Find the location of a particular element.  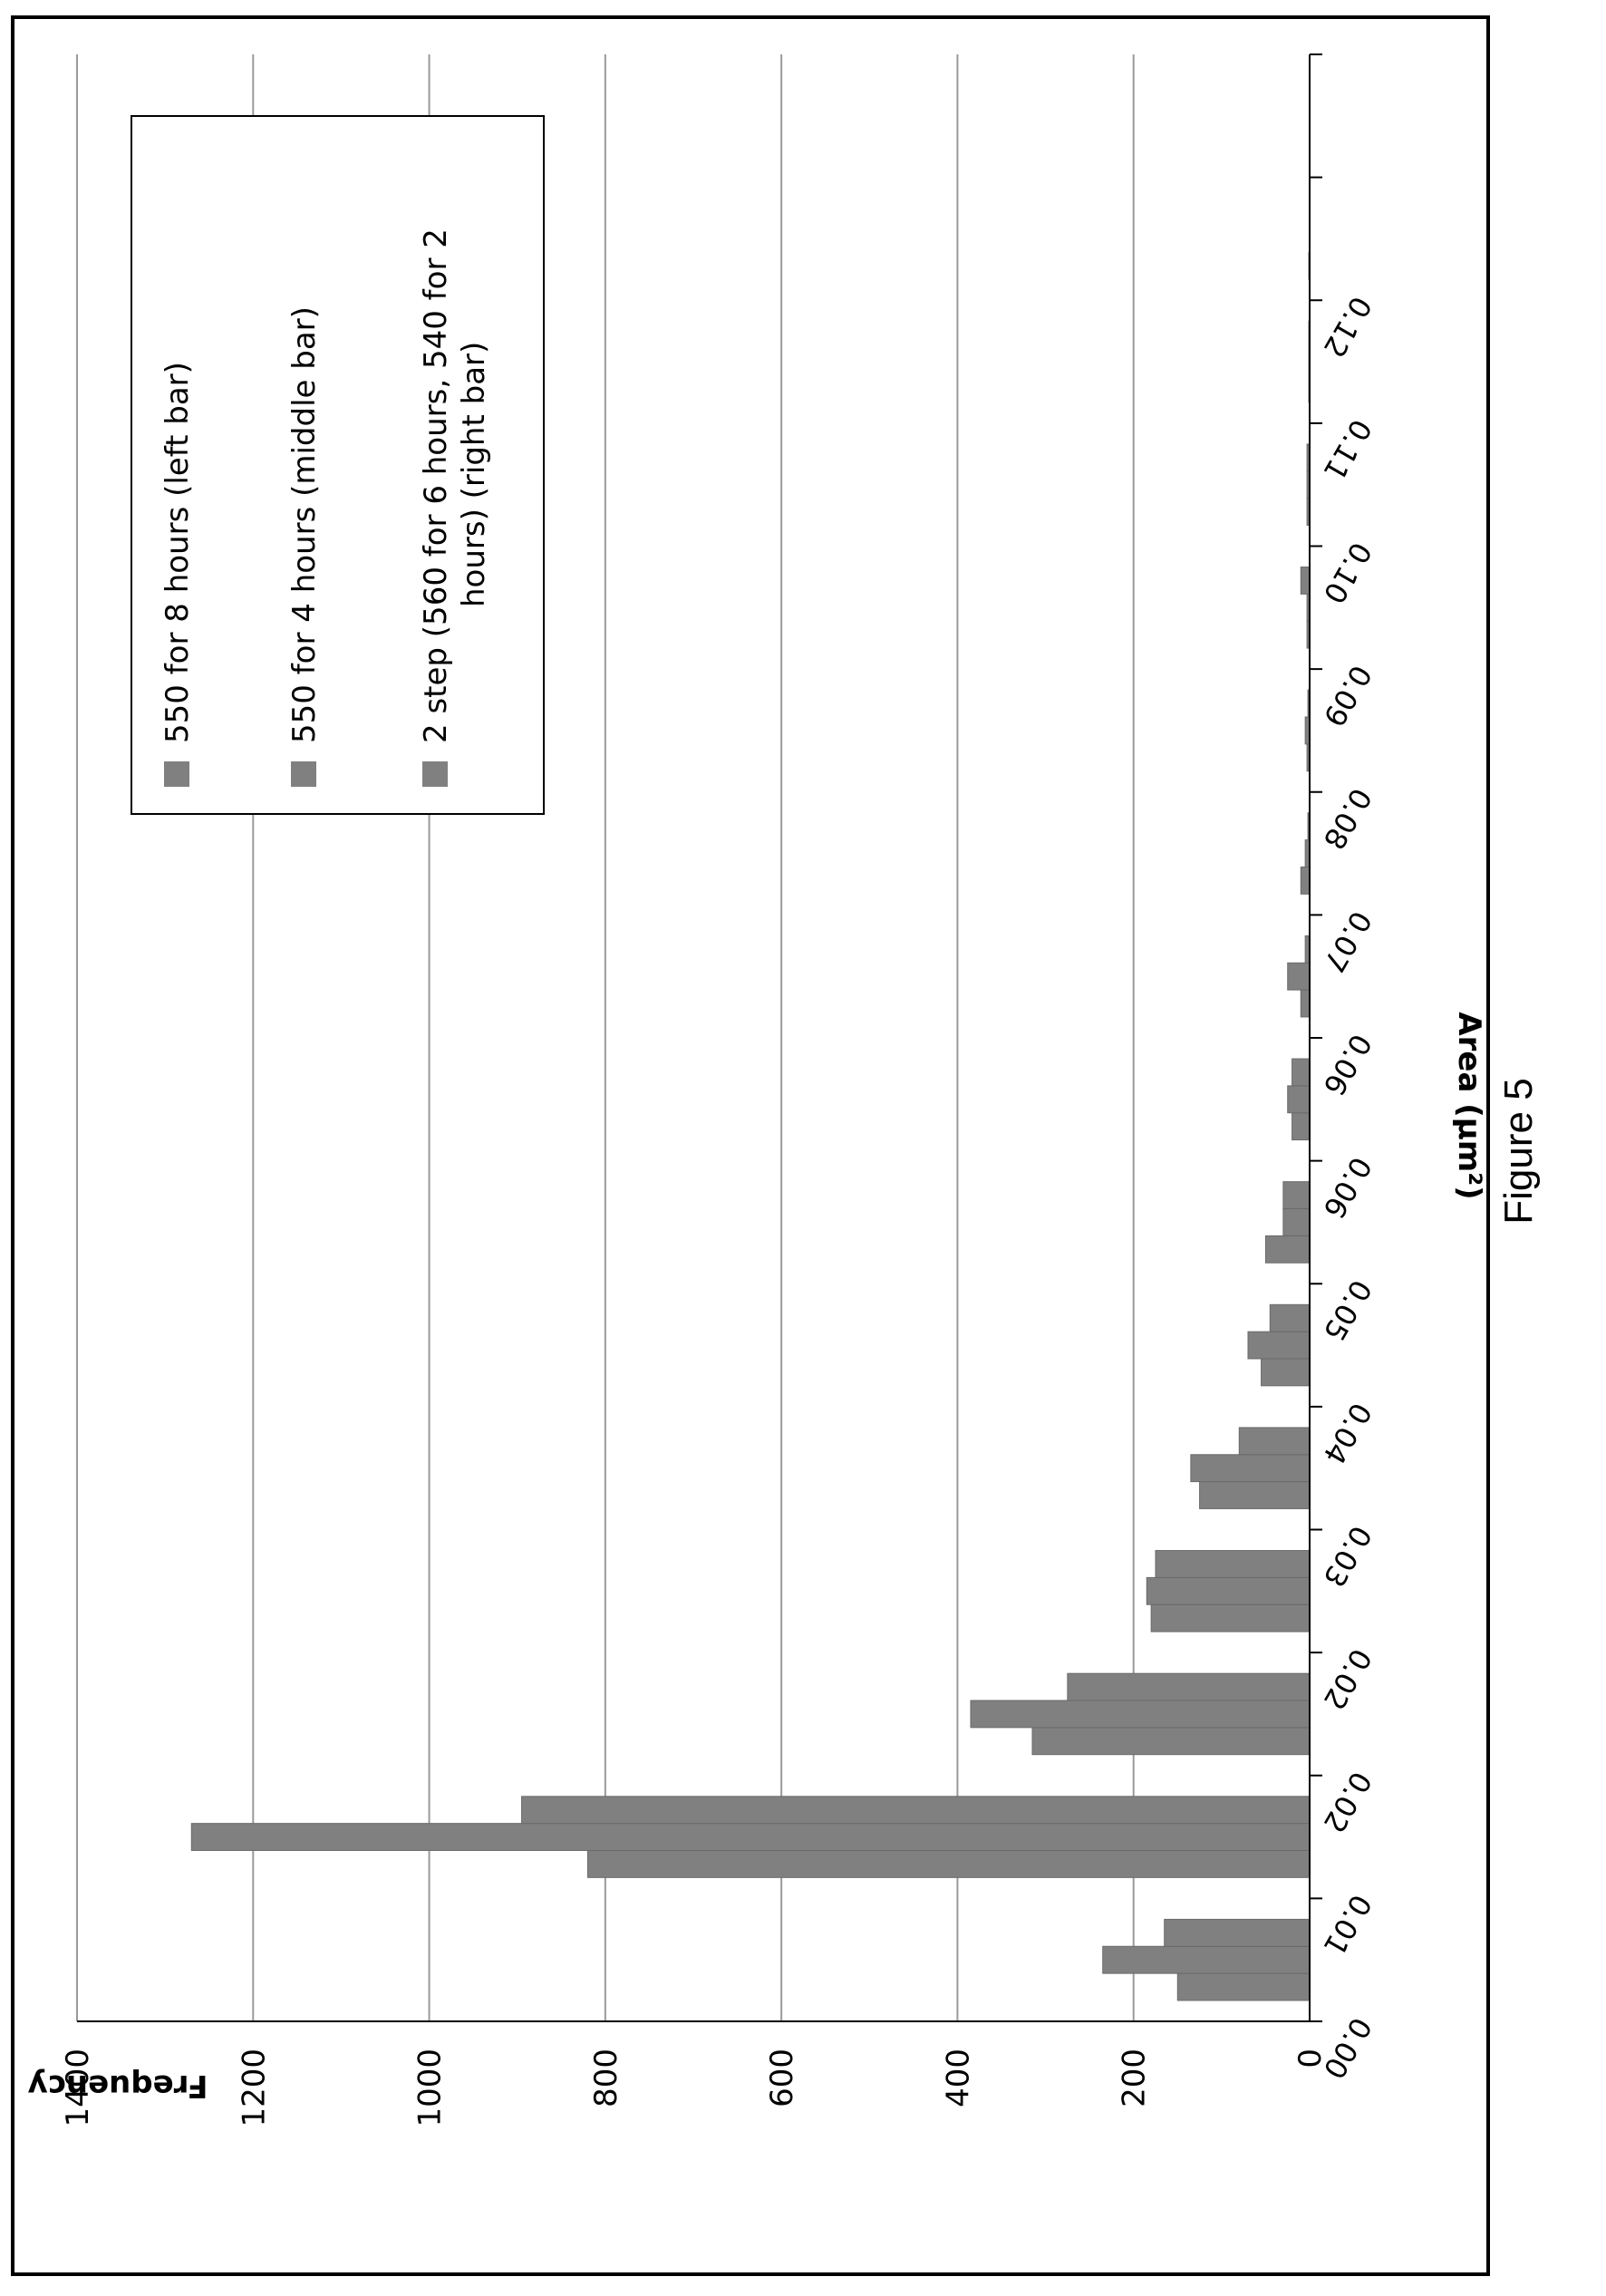

y-tick-label: 600 is located at coordinates (782, 2078).